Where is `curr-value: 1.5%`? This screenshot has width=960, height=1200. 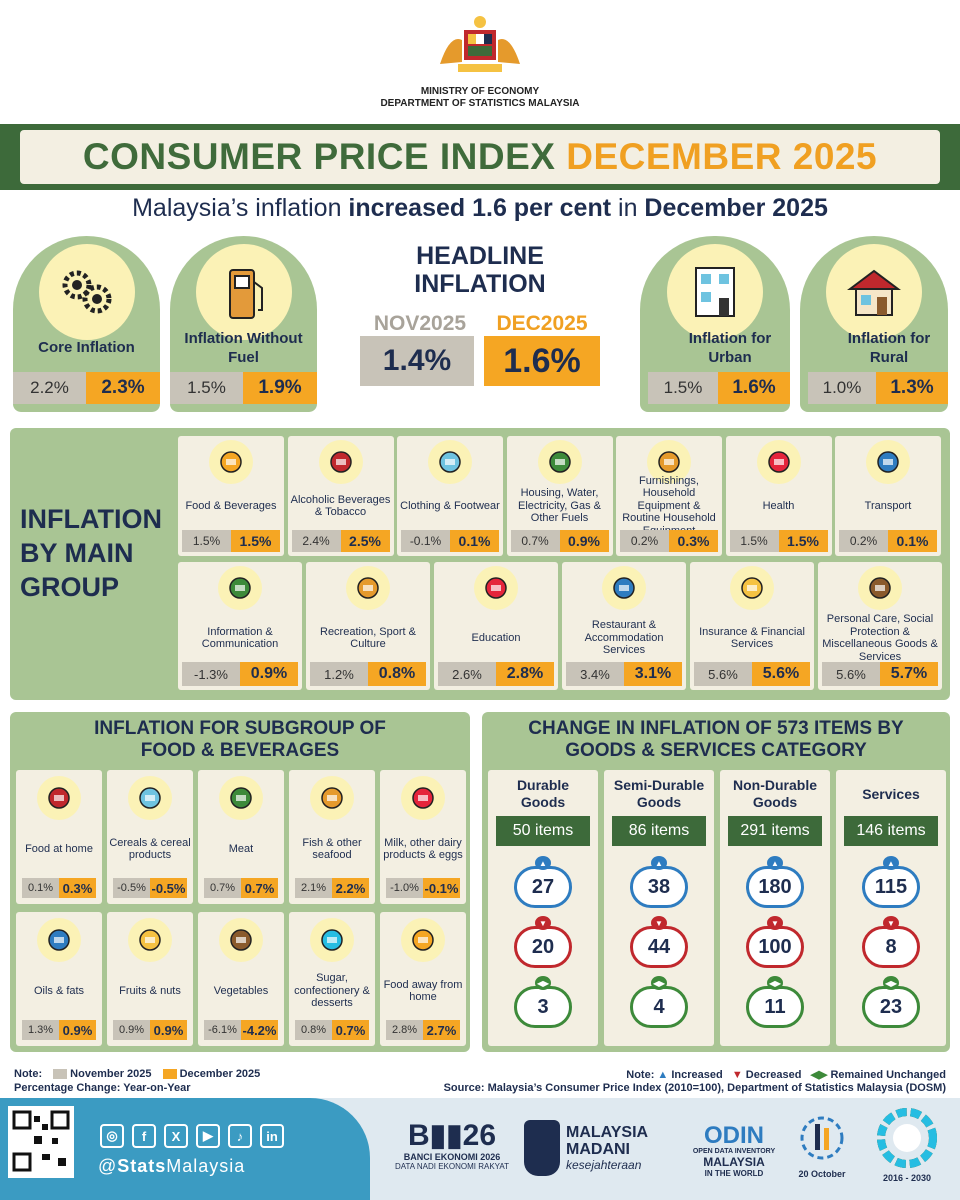 curr-value: 1.5% is located at coordinates (803, 541).